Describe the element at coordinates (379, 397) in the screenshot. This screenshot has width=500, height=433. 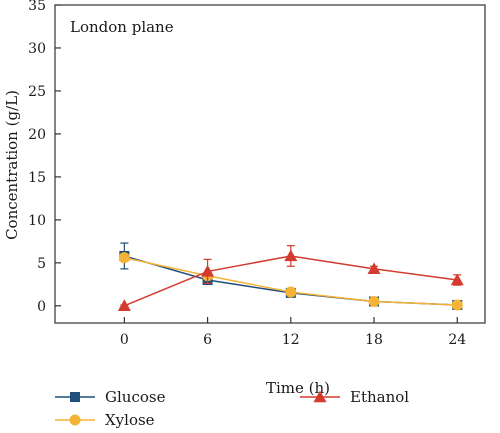
I see `legend-label-ethanol: Ethanol` at that location.